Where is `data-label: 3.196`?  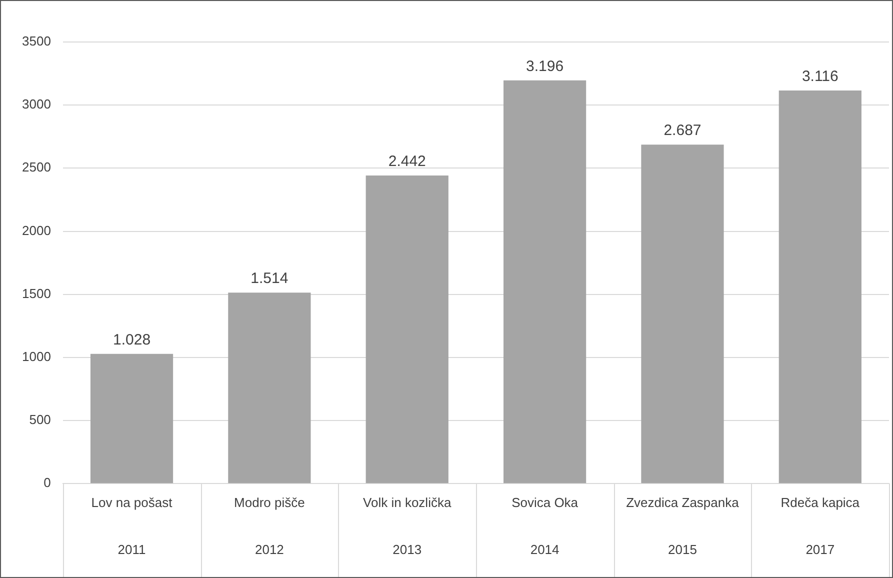 data-label: 3.196 is located at coordinates (545, 66).